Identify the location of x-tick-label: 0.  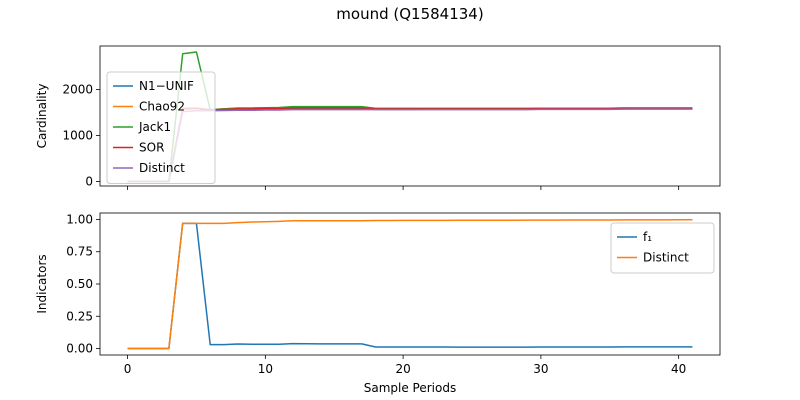
(128, 369).